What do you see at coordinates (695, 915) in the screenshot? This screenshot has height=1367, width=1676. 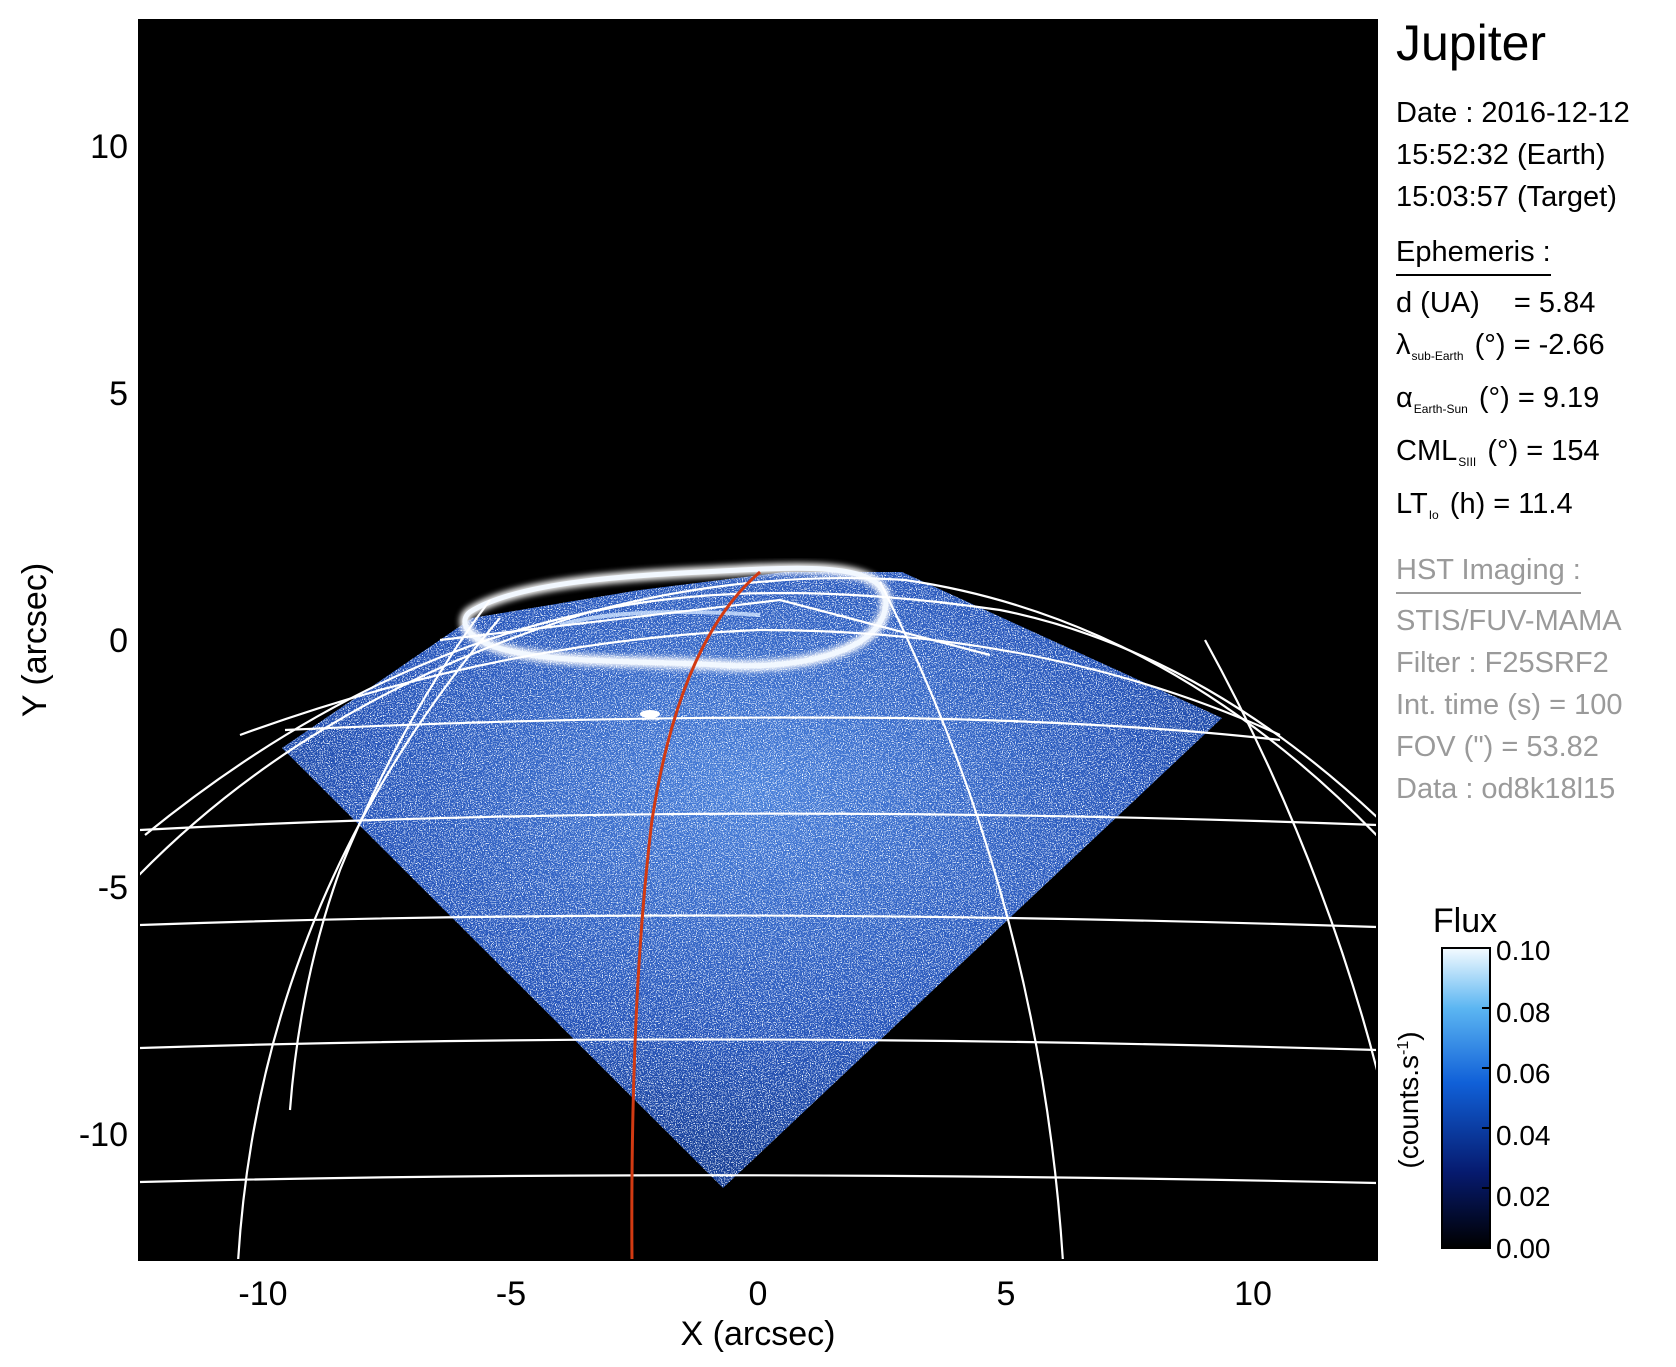 I see `io-footprint-track` at bounding box center [695, 915].